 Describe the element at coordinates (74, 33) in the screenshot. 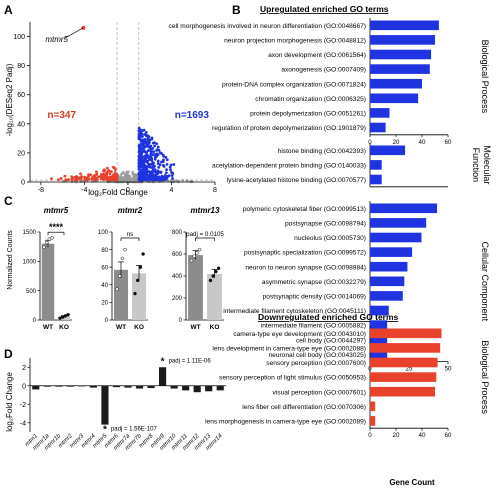

I see `a-gene-leader-line` at that location.